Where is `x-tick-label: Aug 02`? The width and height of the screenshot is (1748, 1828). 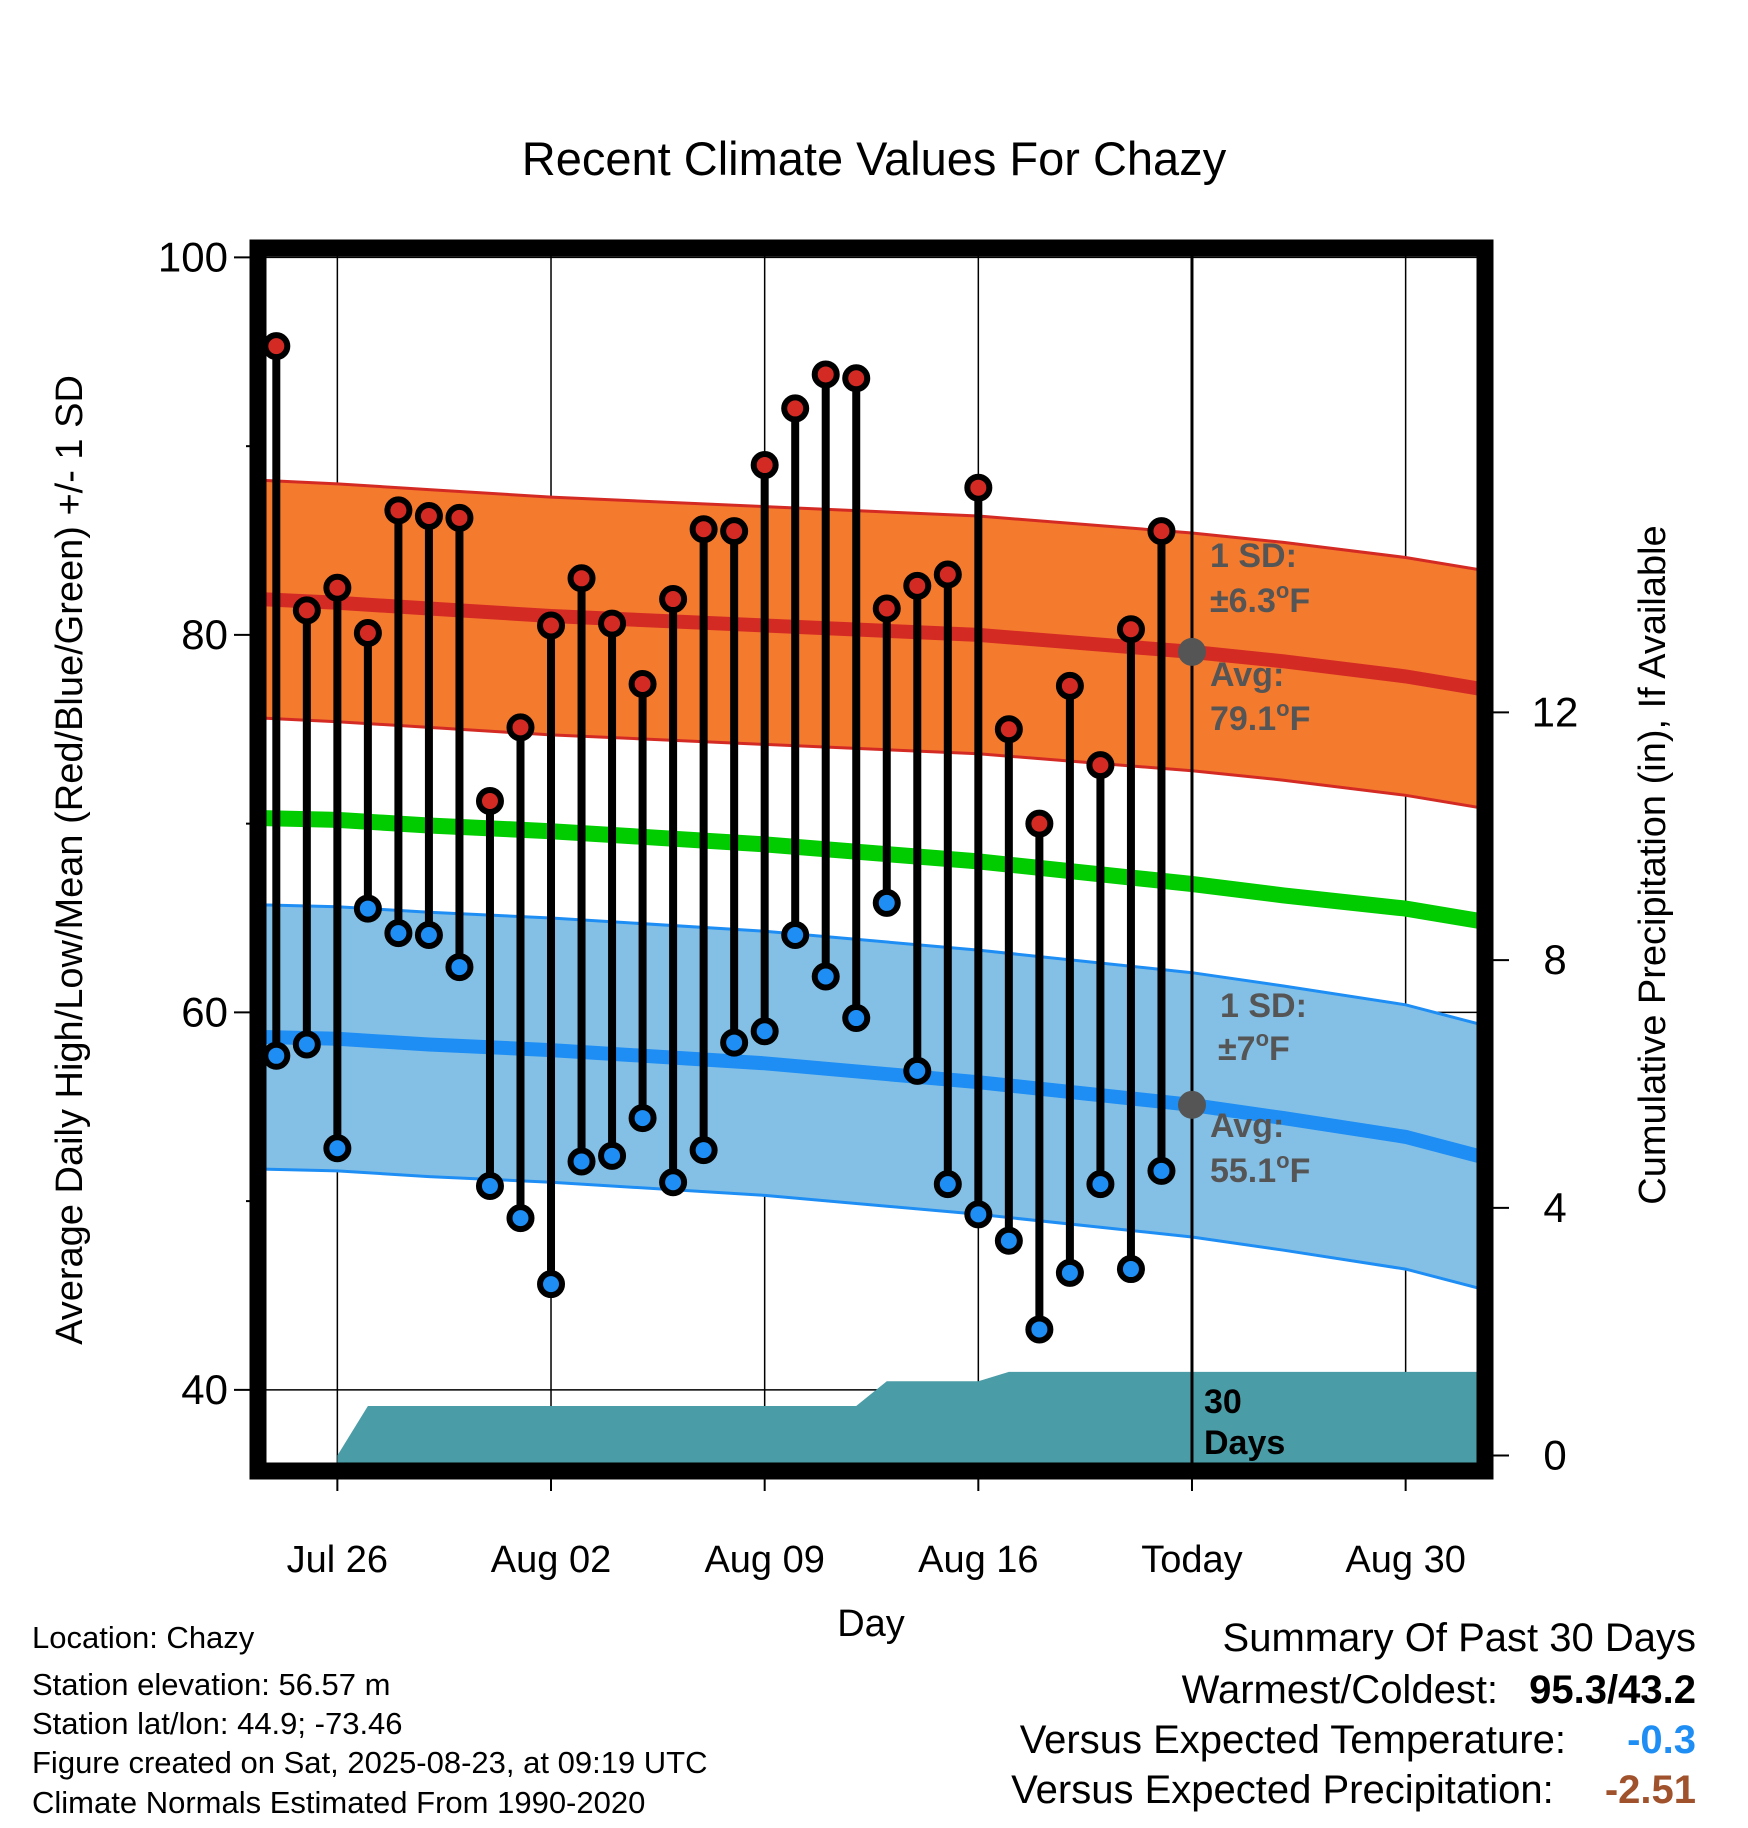 x-tick-label: Aug 02 is located at coordinates (551, 1560).